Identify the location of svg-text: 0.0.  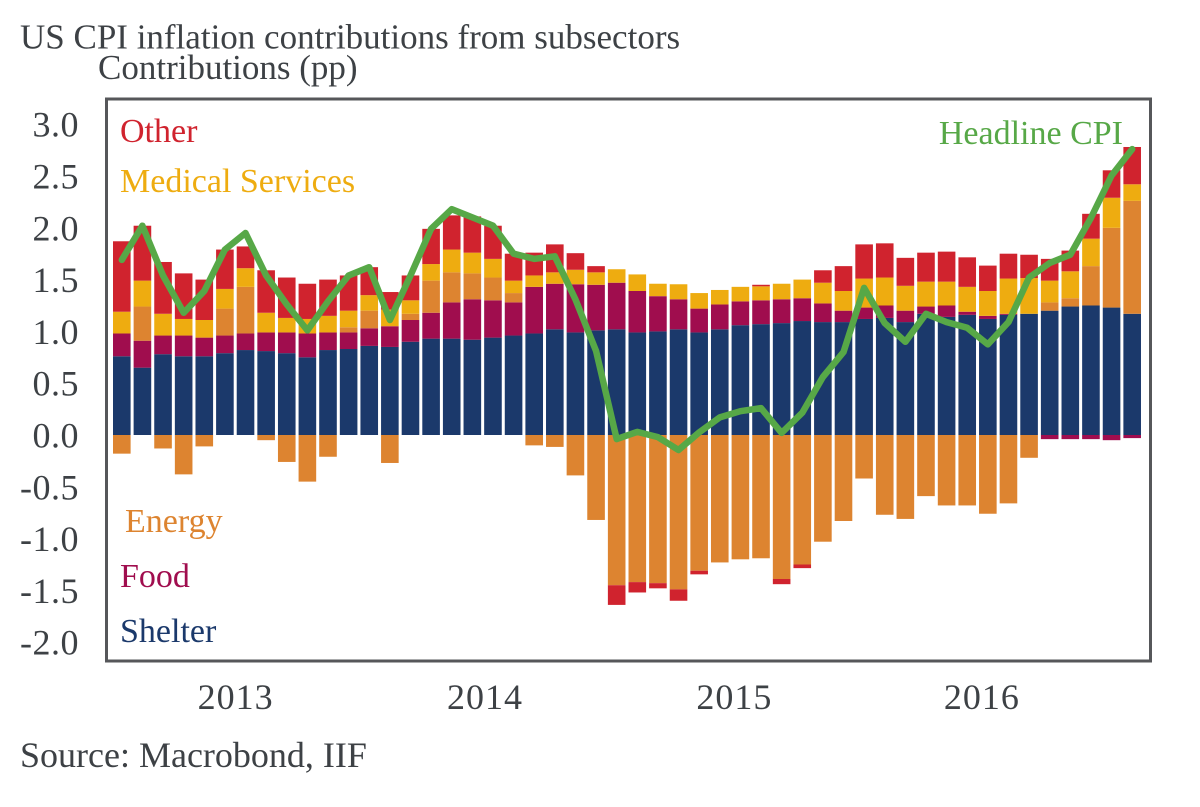
(56, 436).